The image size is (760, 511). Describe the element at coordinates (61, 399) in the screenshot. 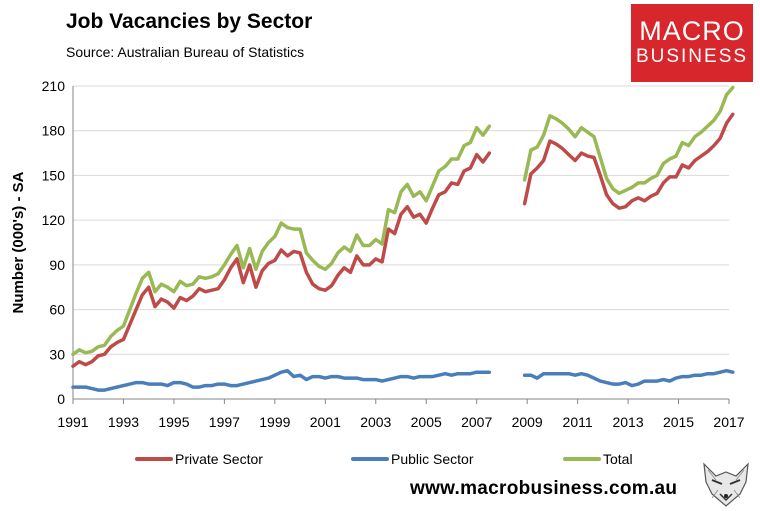

I see `y-tick-label: 0` at that location.